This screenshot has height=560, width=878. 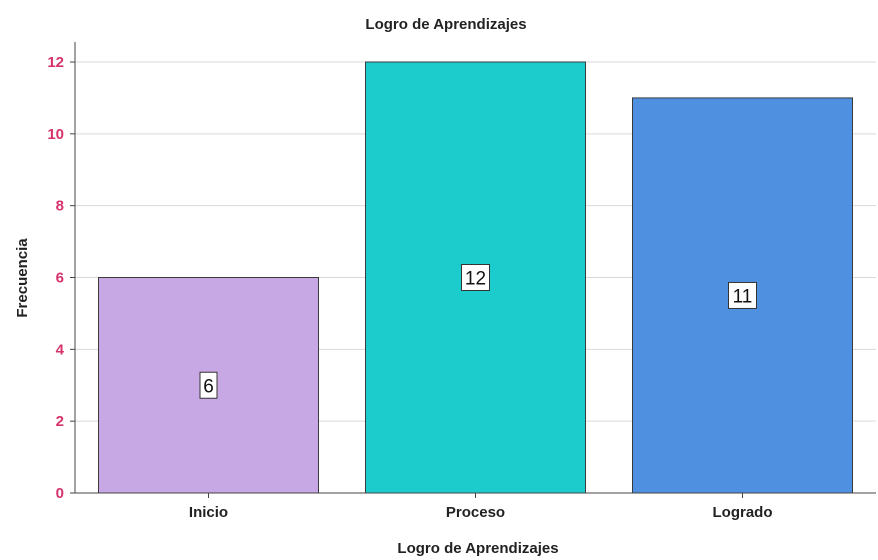 I want to click on x-tick-label: Logrado, so click(x=743, y=512).